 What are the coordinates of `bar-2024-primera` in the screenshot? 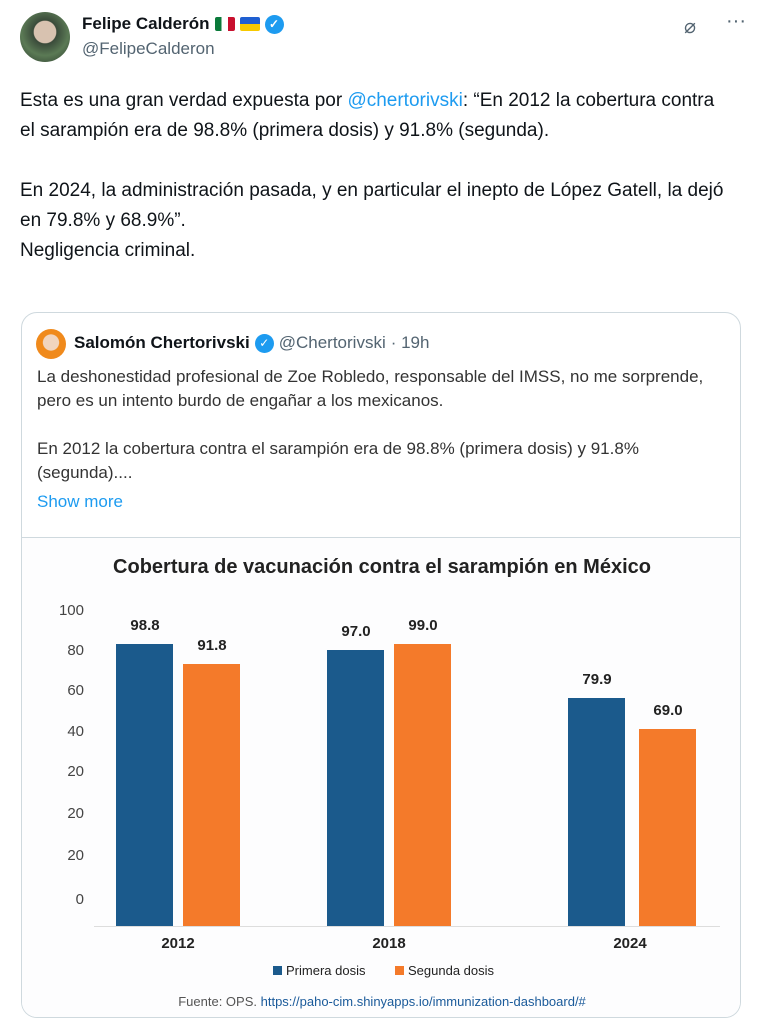 It's located at (596, 812).